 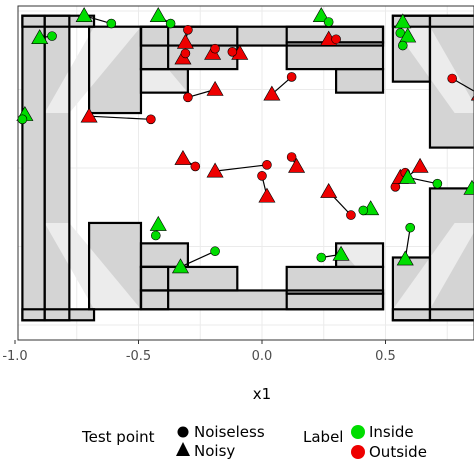 I want to click on legend-noisy-label: Noisy, so click(x=214, y=451).